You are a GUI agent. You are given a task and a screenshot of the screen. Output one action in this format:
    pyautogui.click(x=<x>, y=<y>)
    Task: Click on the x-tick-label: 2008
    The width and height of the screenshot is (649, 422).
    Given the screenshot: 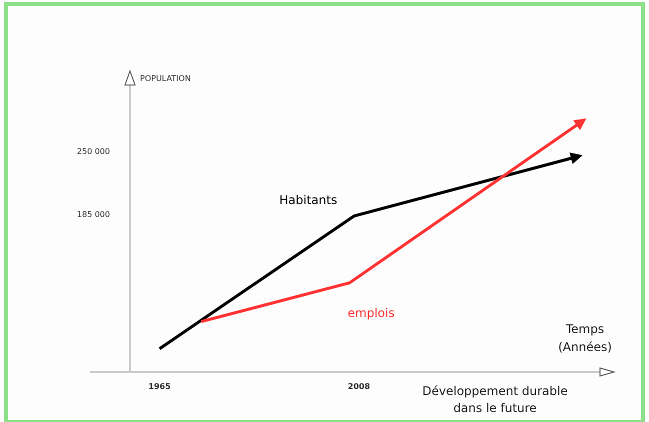 What is the action you would take?
    pyautogui.click(x=359, y=386)
    